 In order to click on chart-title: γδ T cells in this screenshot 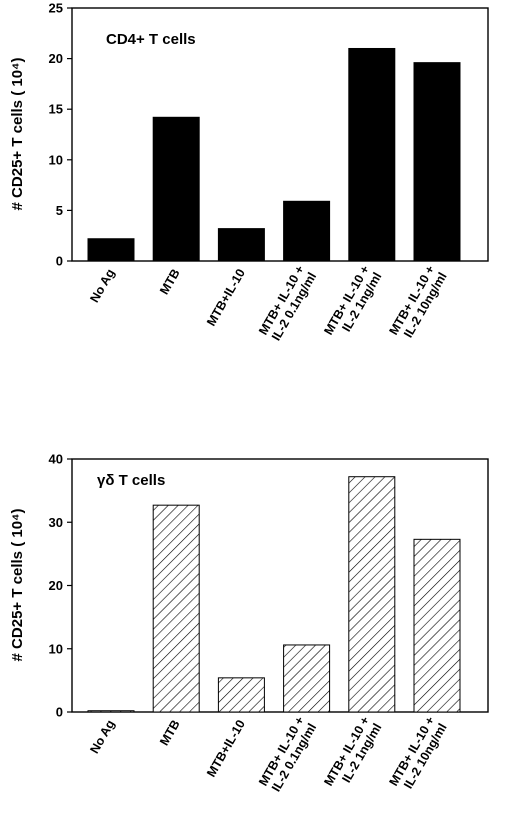, I will do `click(131, 480)`.